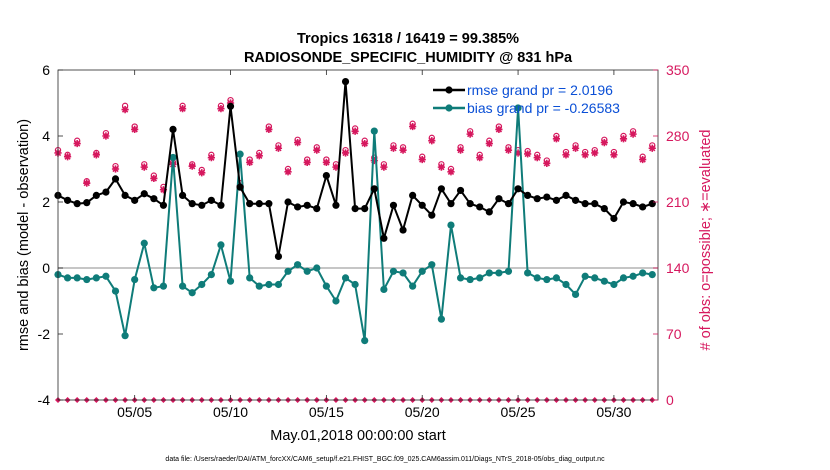 The image size is (830, 470). Describe the element at coordinates (46, 268) in the screenshot. I see `y-left-tick-label: 0` at that location.